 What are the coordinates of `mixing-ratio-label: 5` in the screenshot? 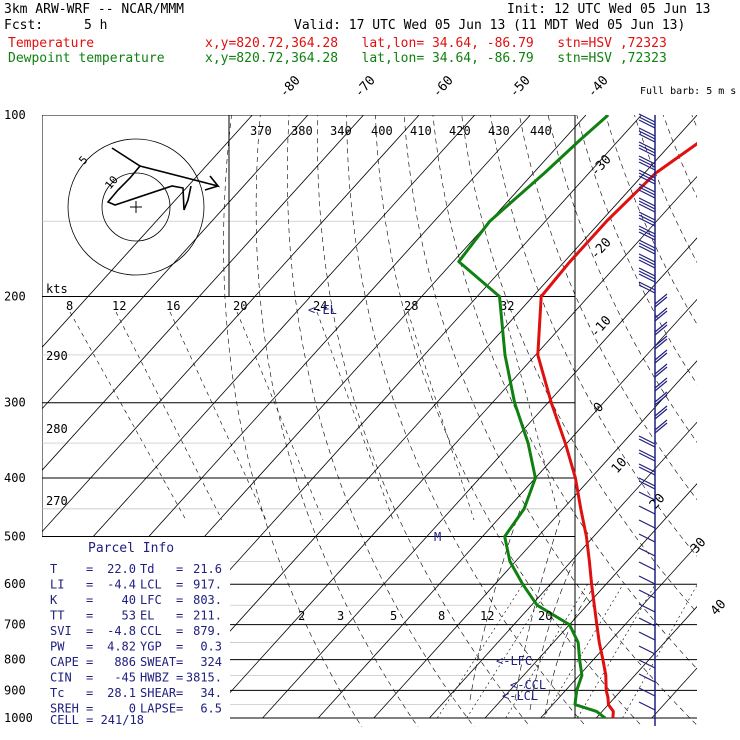 It's located at (393, 616).